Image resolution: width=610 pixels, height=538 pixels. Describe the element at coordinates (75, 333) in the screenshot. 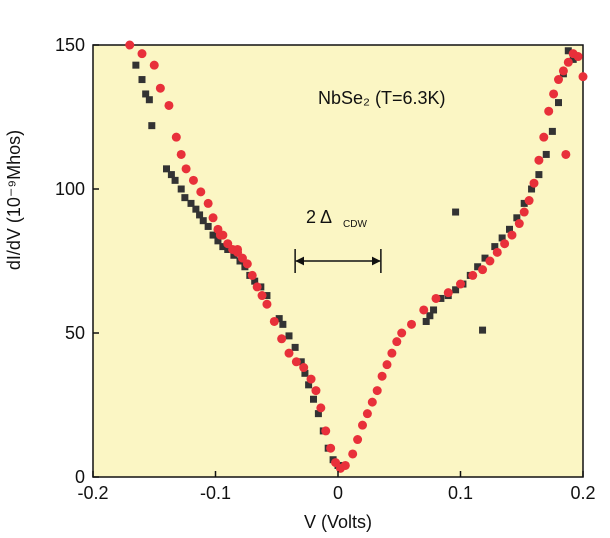

I see `y-tick-label: 50` at that location.